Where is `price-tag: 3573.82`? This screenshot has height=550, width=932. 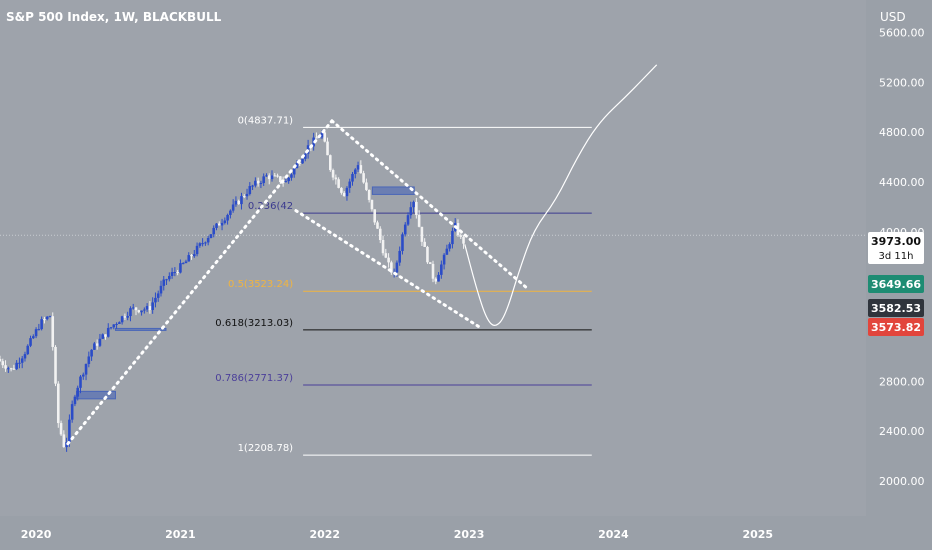
price-tag: 3573.82 is located at coordinates (896, 327).